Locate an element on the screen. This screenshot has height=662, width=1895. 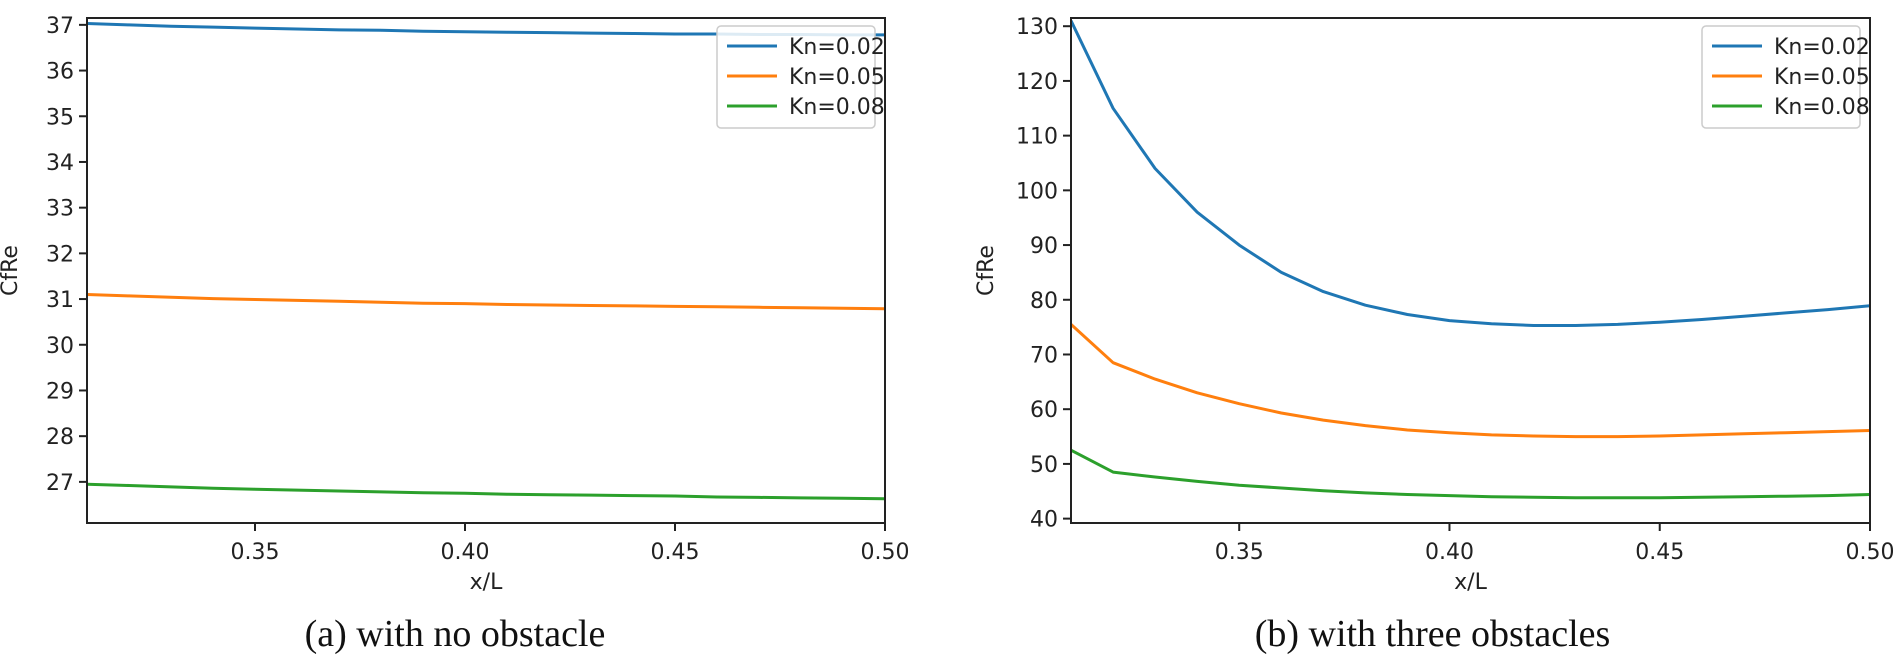
y-tick-label: 27 is located at coordinates (60, 483).